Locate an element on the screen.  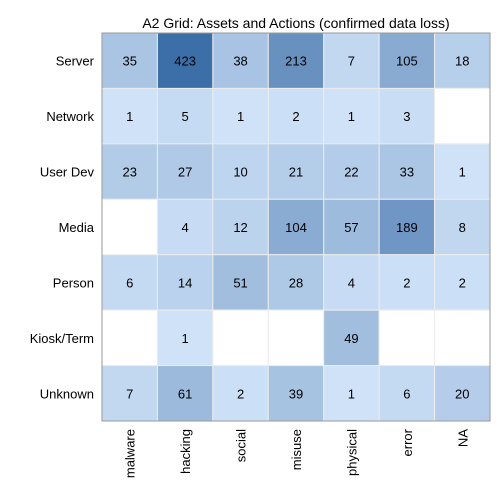
x-tick-label-error: error is located at coordinates (407, 442).